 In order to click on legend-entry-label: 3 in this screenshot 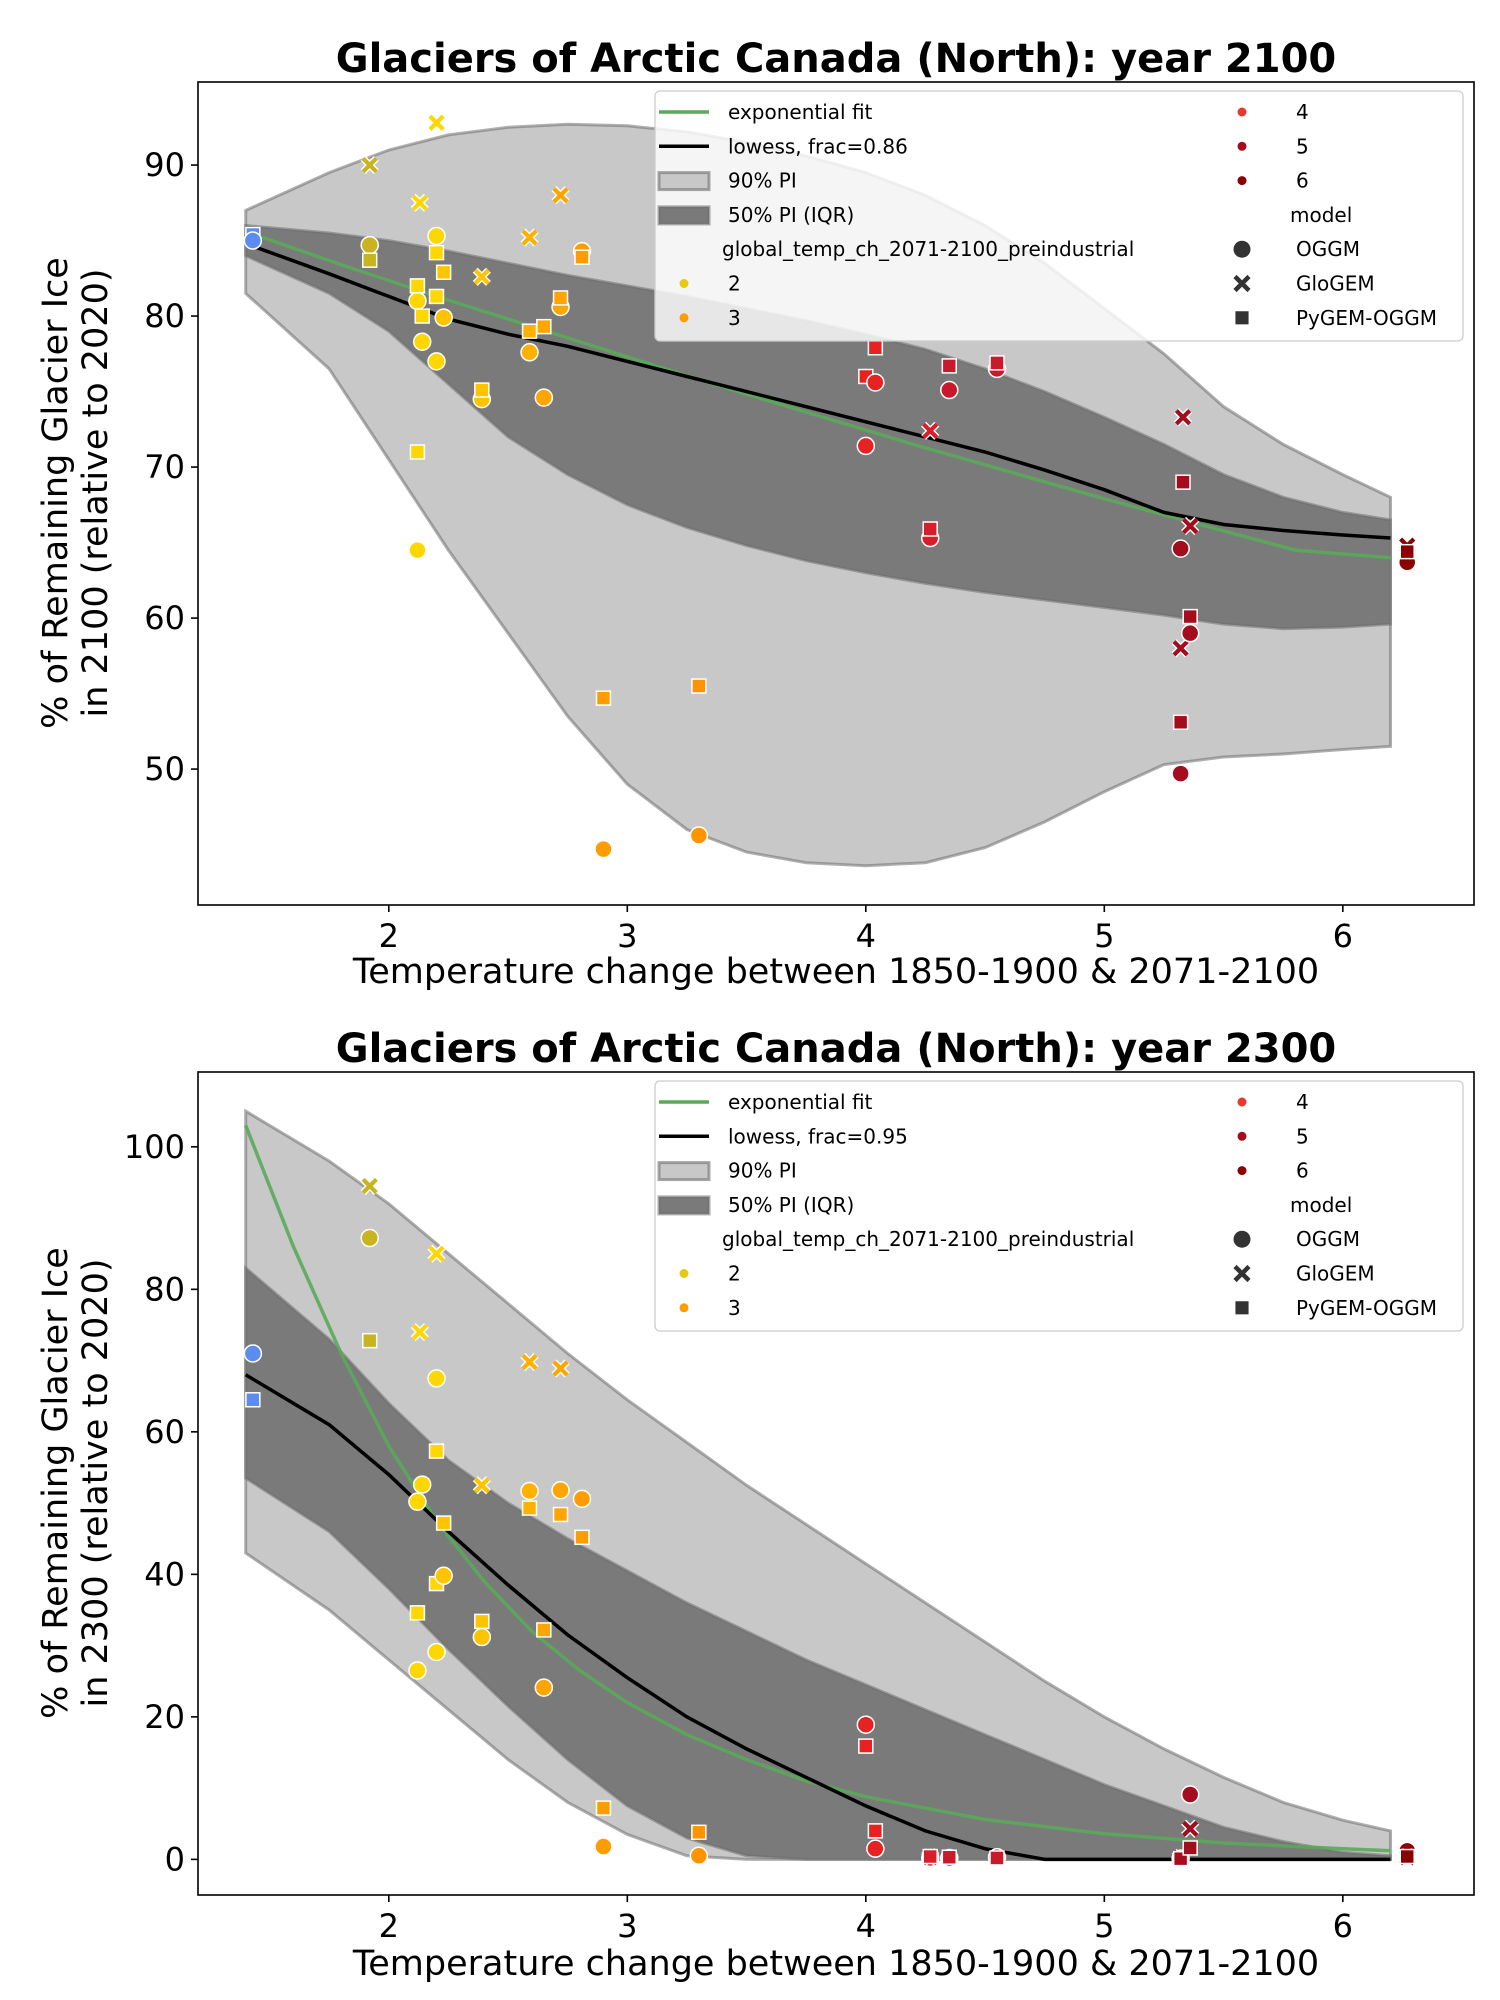, I will do `click(734, 318)`.